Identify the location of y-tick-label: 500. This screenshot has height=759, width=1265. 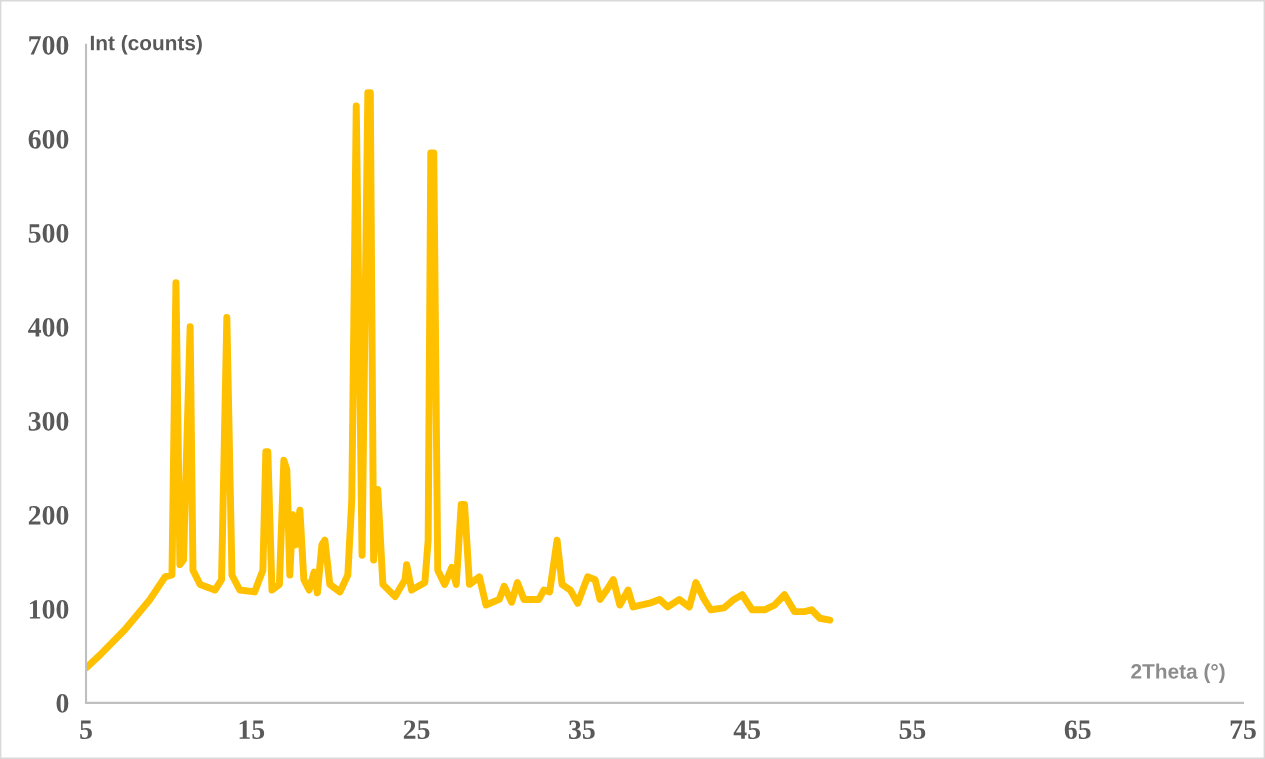
(48, 233).